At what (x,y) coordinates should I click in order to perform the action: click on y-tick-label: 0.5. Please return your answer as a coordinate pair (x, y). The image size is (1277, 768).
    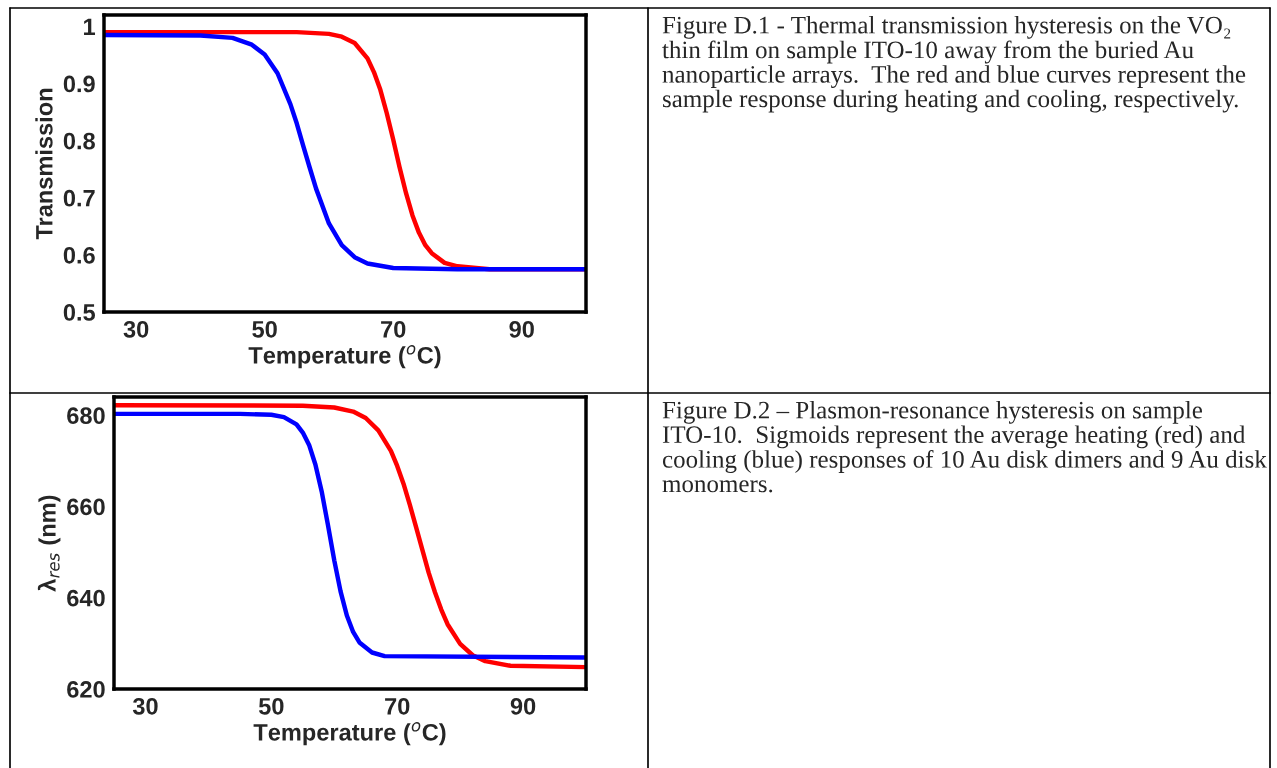
    Looking at the image, I should click on (79, 312).